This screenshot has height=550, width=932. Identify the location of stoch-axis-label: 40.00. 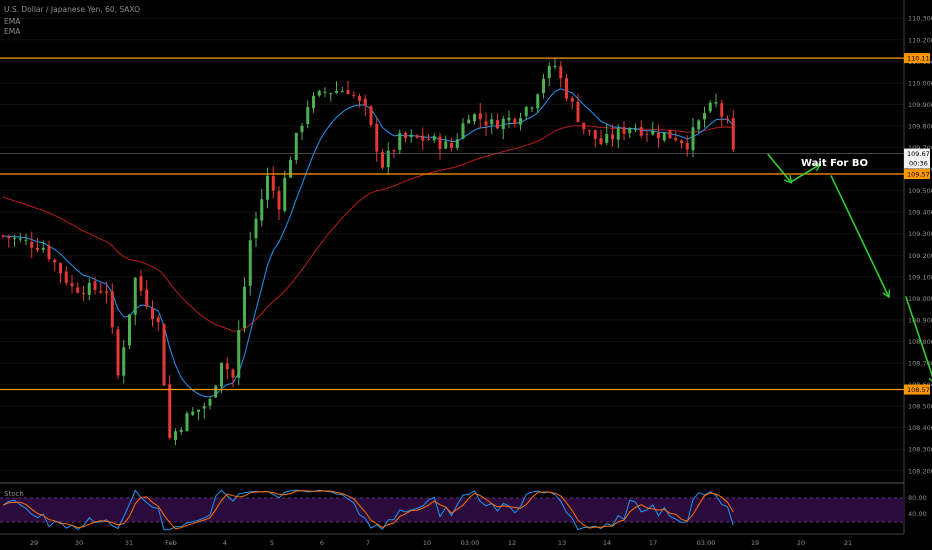
(917, 514).